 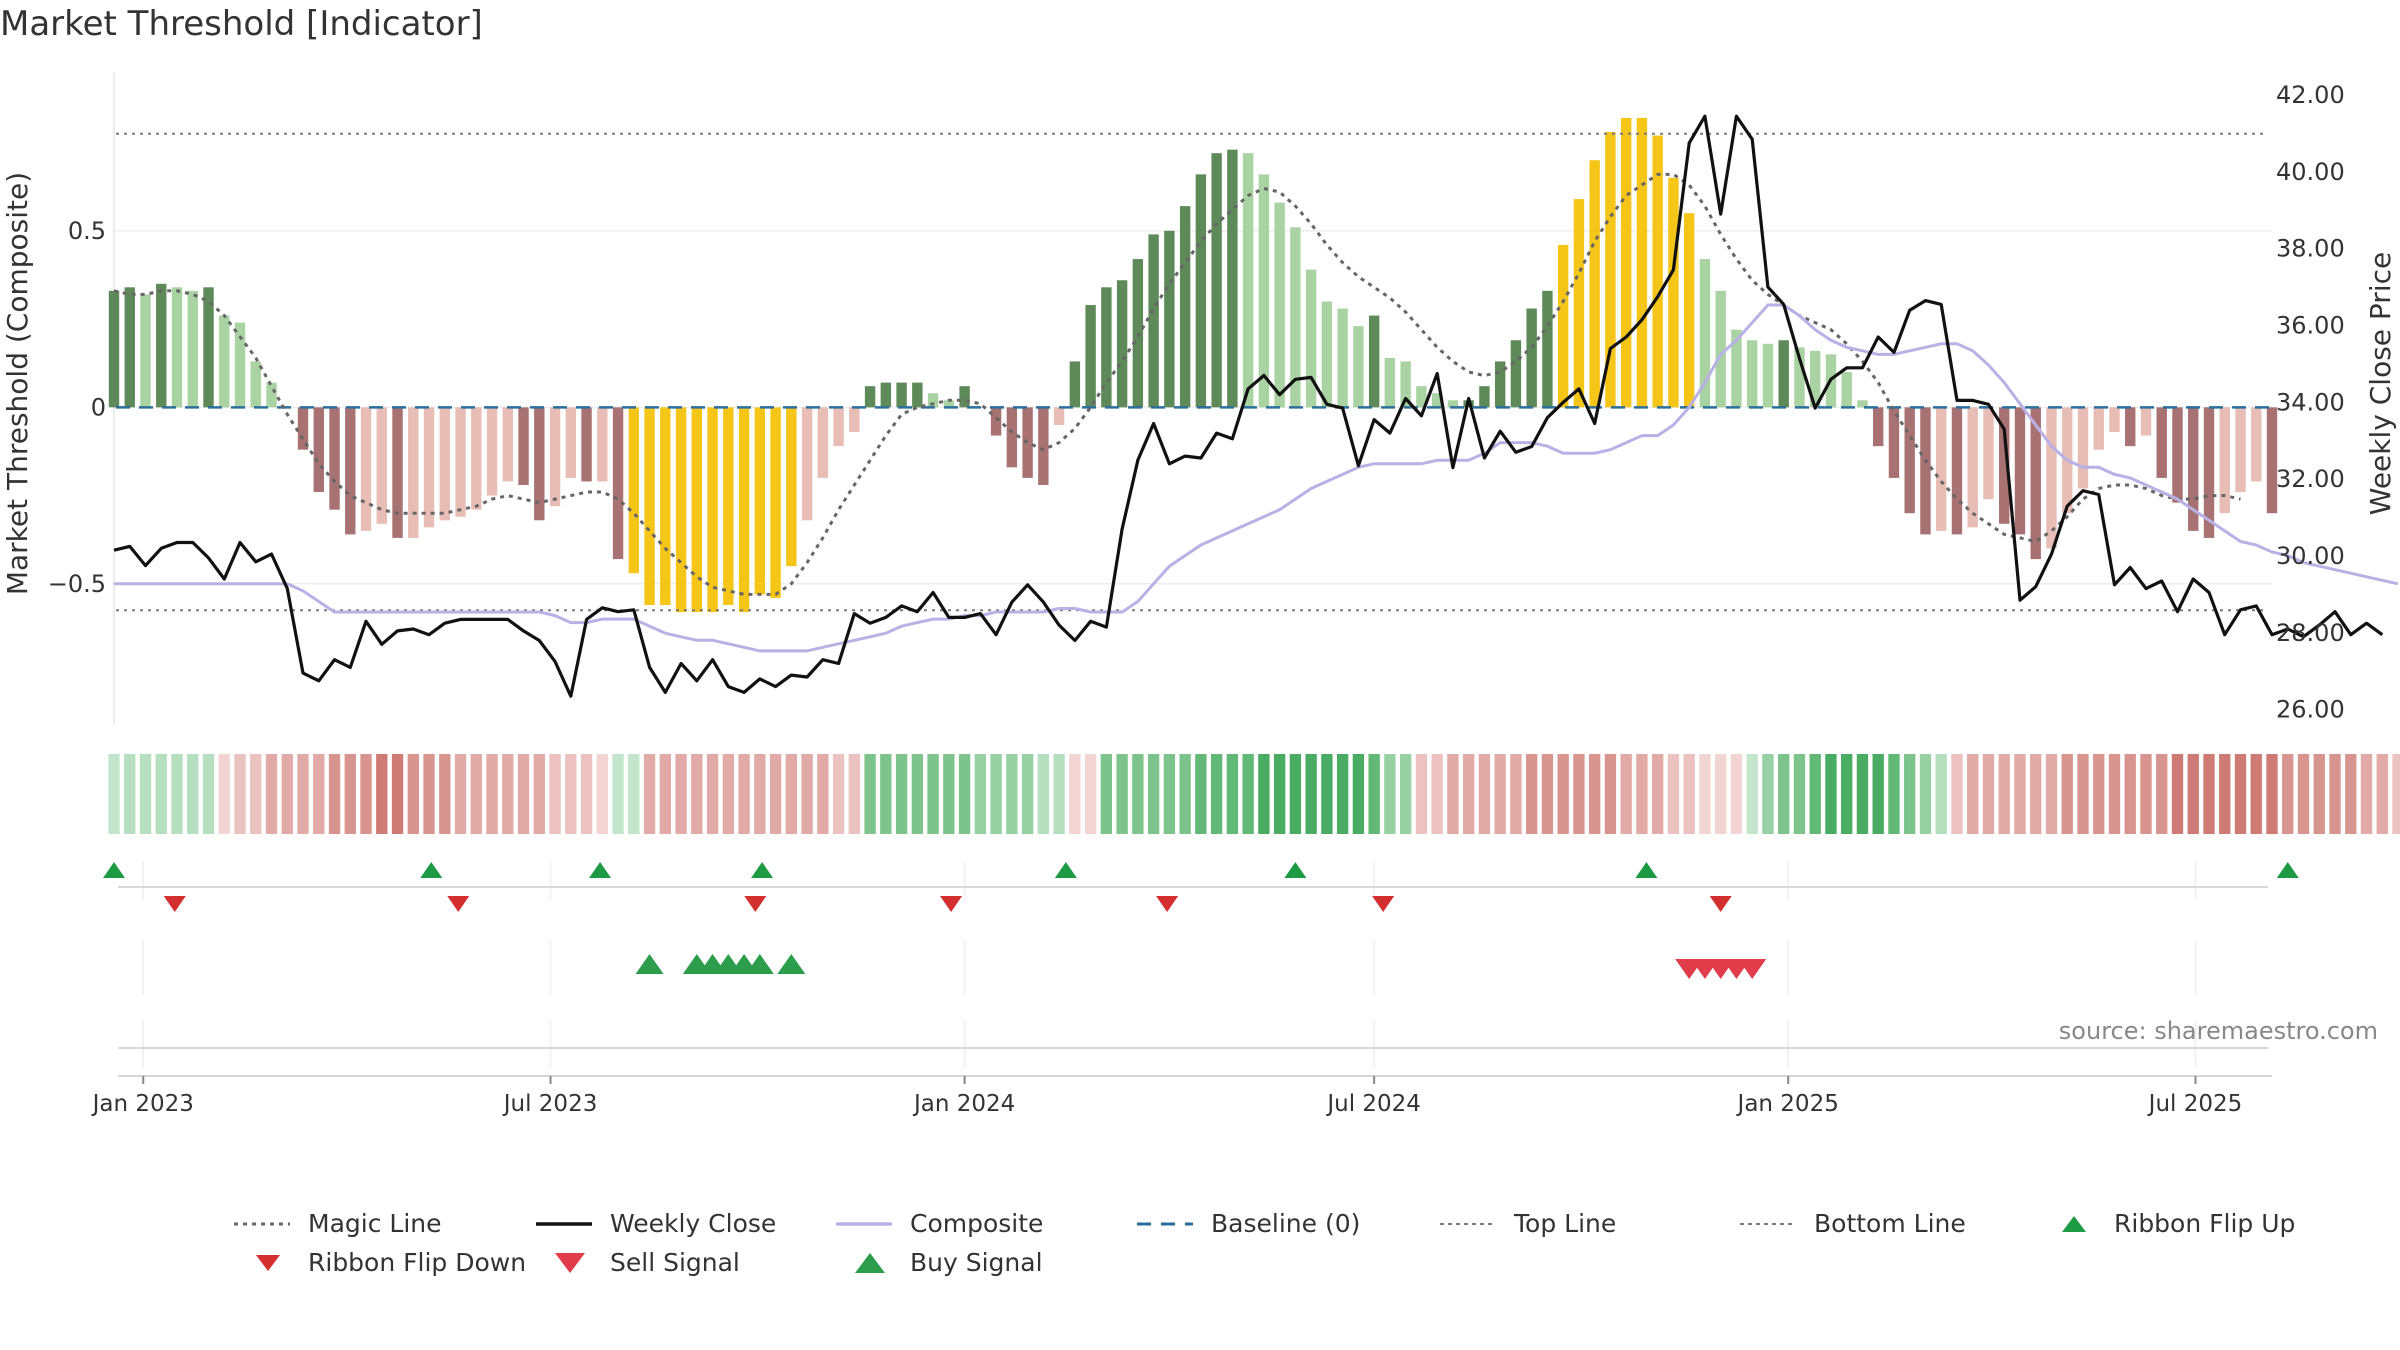 What do you see at coordinates (1248, 1223) in the screenshot?
I see `legend-item: Baseline (0)` at bounding box center [1248, 1223].